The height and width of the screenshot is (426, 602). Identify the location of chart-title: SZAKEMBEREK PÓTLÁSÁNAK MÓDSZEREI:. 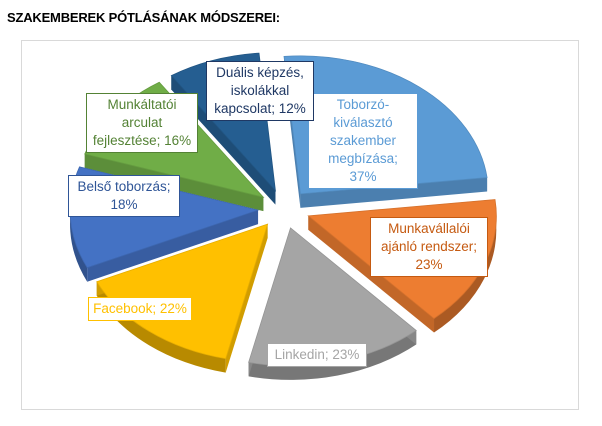
(143, 17).